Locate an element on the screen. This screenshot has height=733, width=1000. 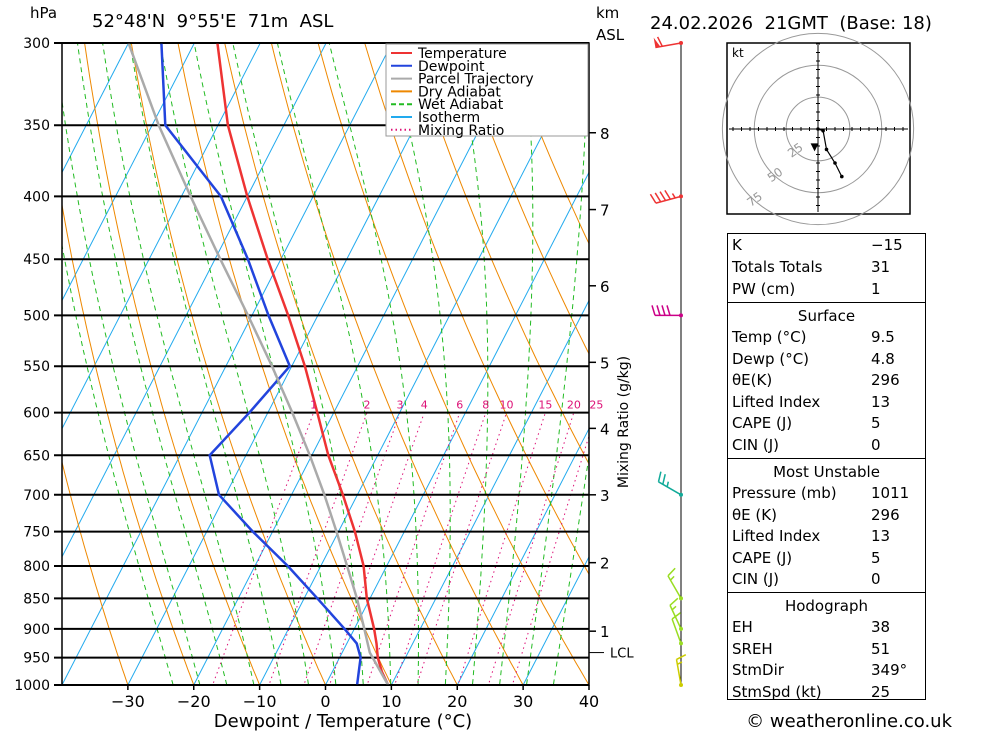
row-value: 51 is located at coordinates (881, 648).